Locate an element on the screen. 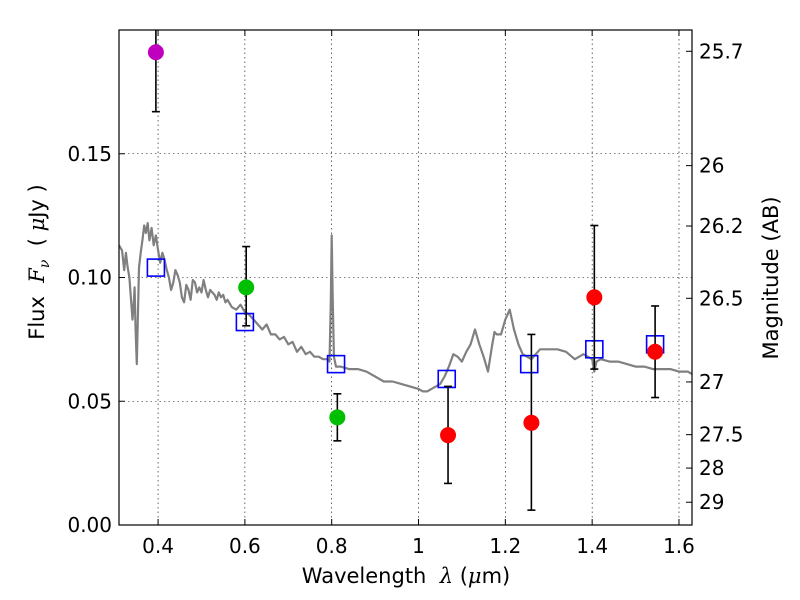 Image resolution: width=800 pixels, height=600 pixels. y-tick-label: 0.15 is located at coordinates (89, 154).